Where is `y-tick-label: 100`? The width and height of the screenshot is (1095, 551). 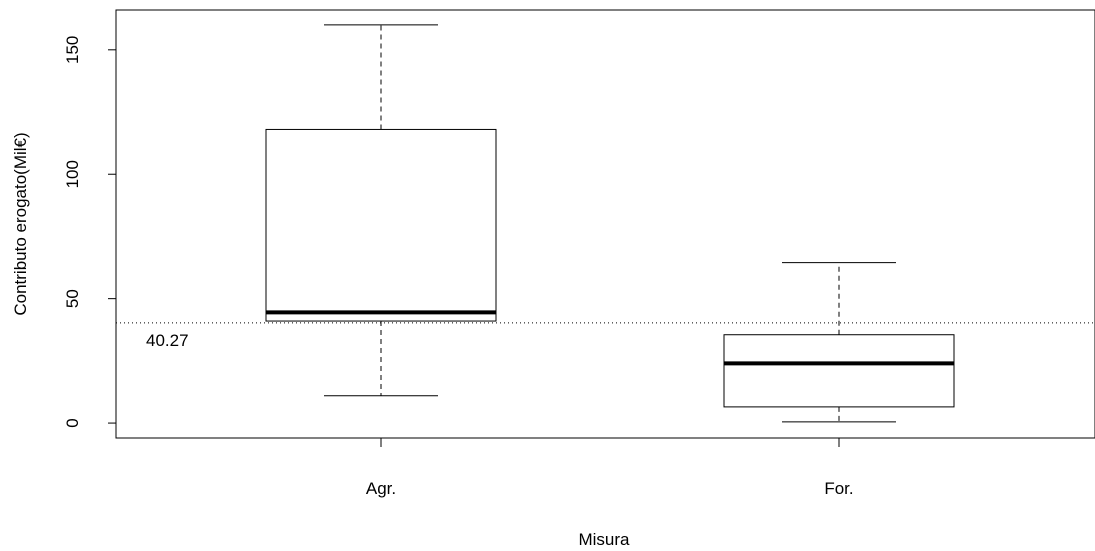
y-tick-label: 100 is located at coordinates (72, 174).